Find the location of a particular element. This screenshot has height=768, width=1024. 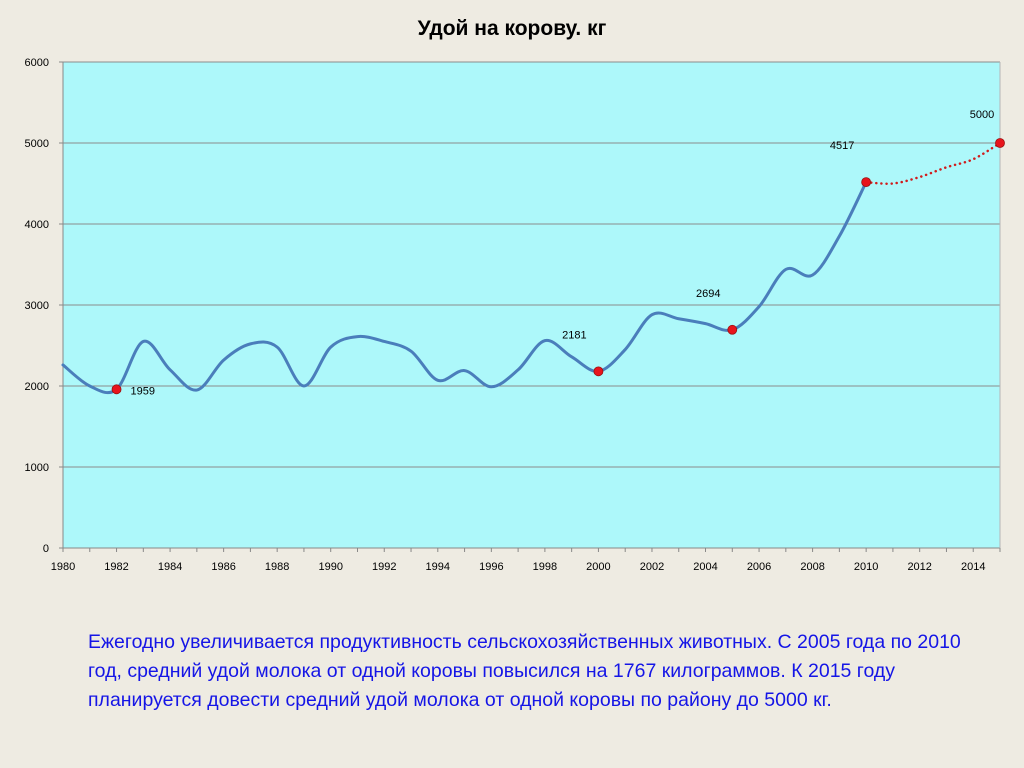

y-tick-label: 5000 is located at coordinates (37, 144).